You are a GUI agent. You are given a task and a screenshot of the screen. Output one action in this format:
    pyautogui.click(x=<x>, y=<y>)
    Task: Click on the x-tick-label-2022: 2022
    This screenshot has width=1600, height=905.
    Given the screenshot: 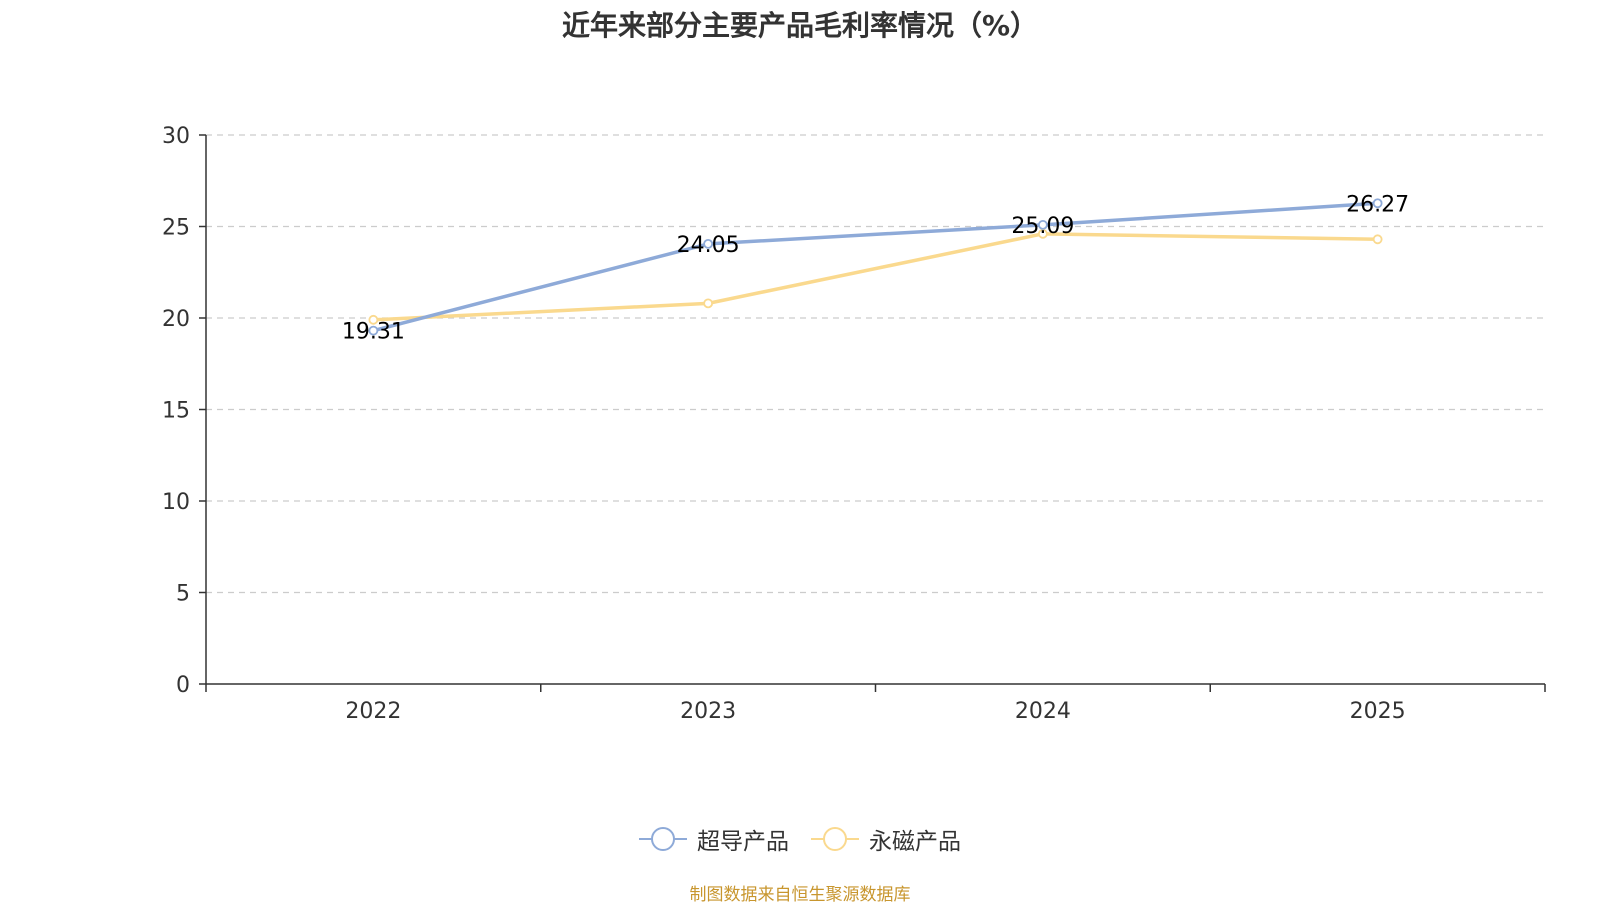 What is the action you would take?
    pyautogui.click(x=373, y=711)
    